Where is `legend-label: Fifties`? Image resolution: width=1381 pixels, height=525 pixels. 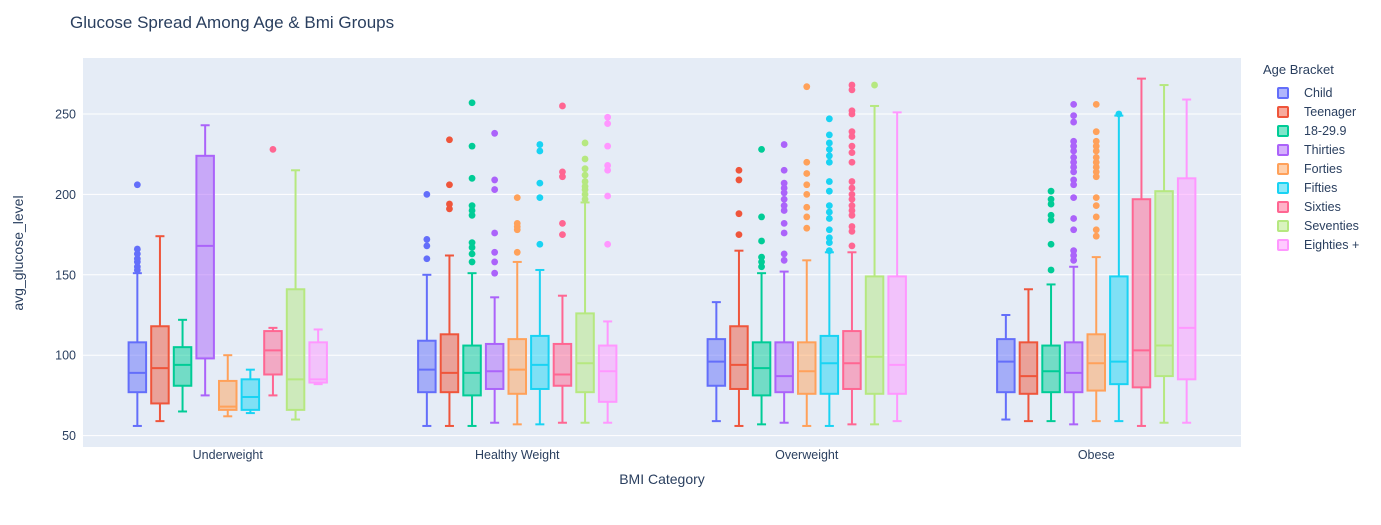
legend-label: Fifties is located at coordinates (1321, 187).